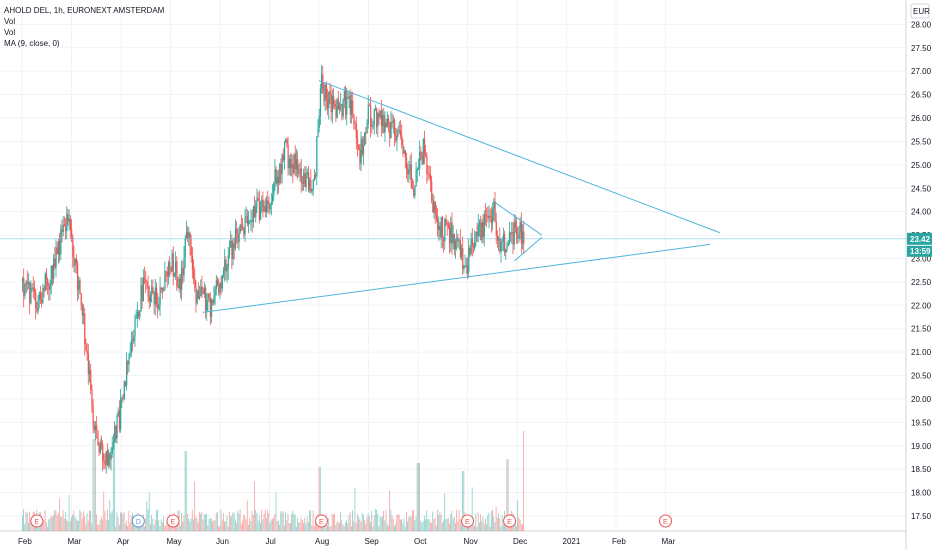  I want to click on svg-text: D, so click(138, 522).